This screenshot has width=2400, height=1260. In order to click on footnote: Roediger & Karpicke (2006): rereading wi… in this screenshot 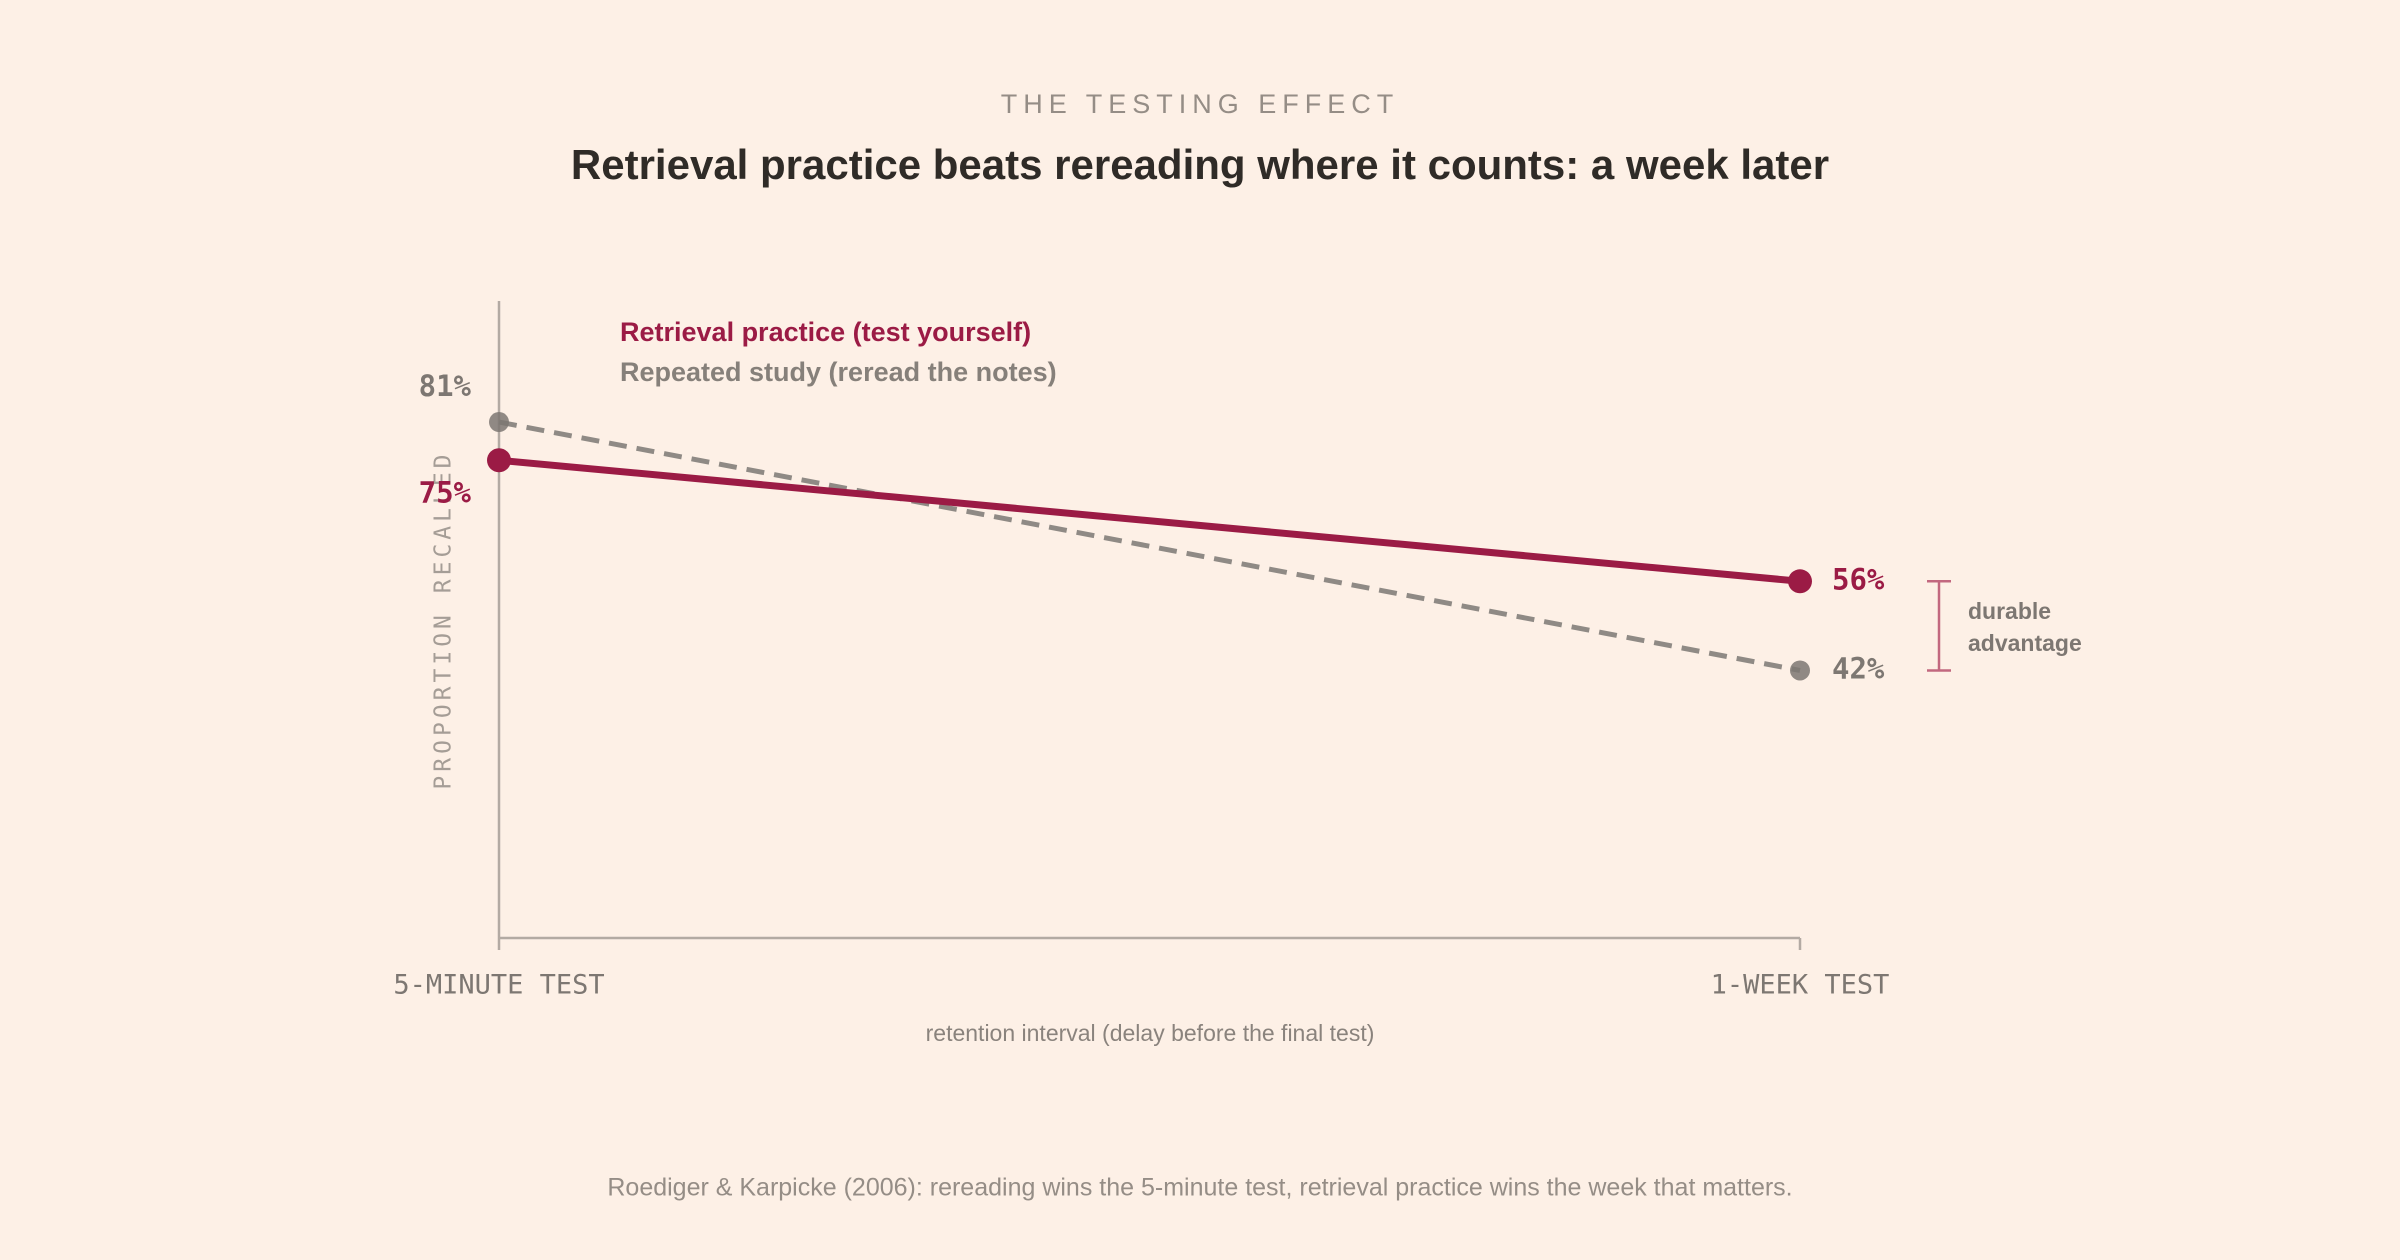, I will do `click(1199, 1188)`.